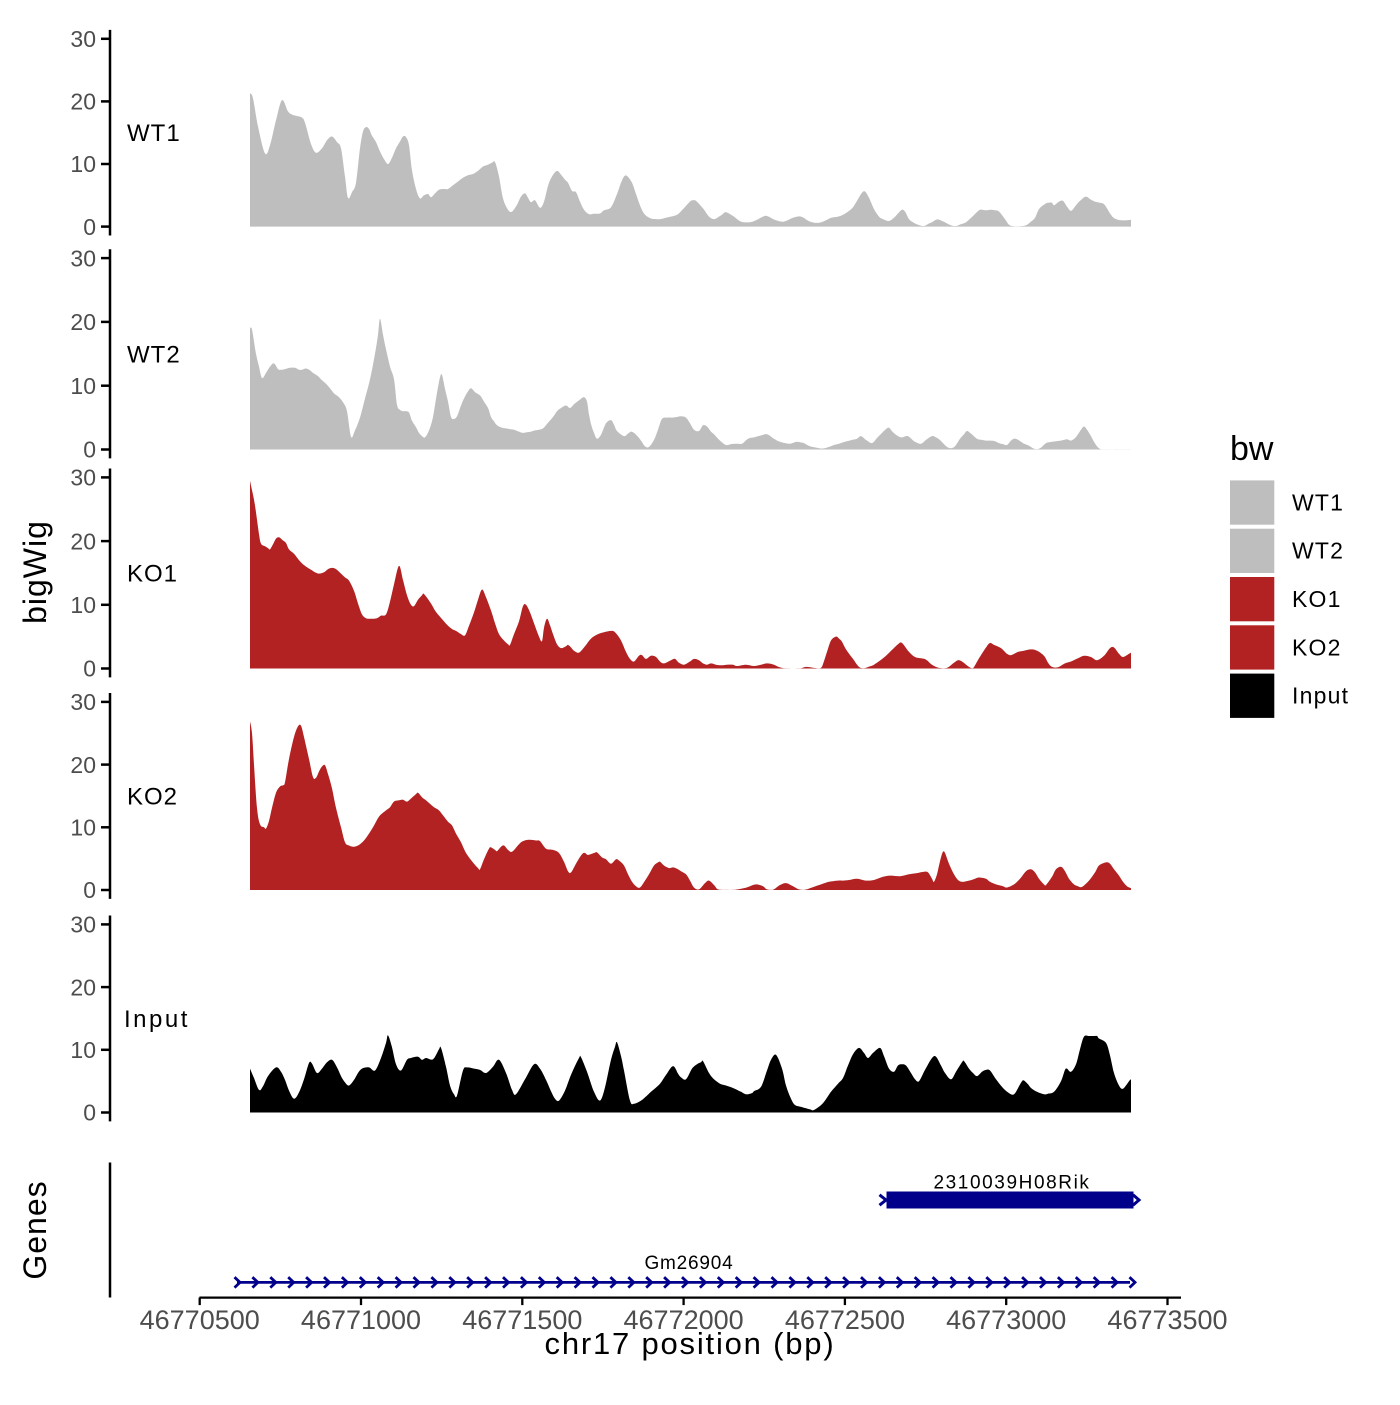 This screenshot has height=1405, width=1400. I want to click on svg-text: chr17 position (bp), so click(690, 1343).